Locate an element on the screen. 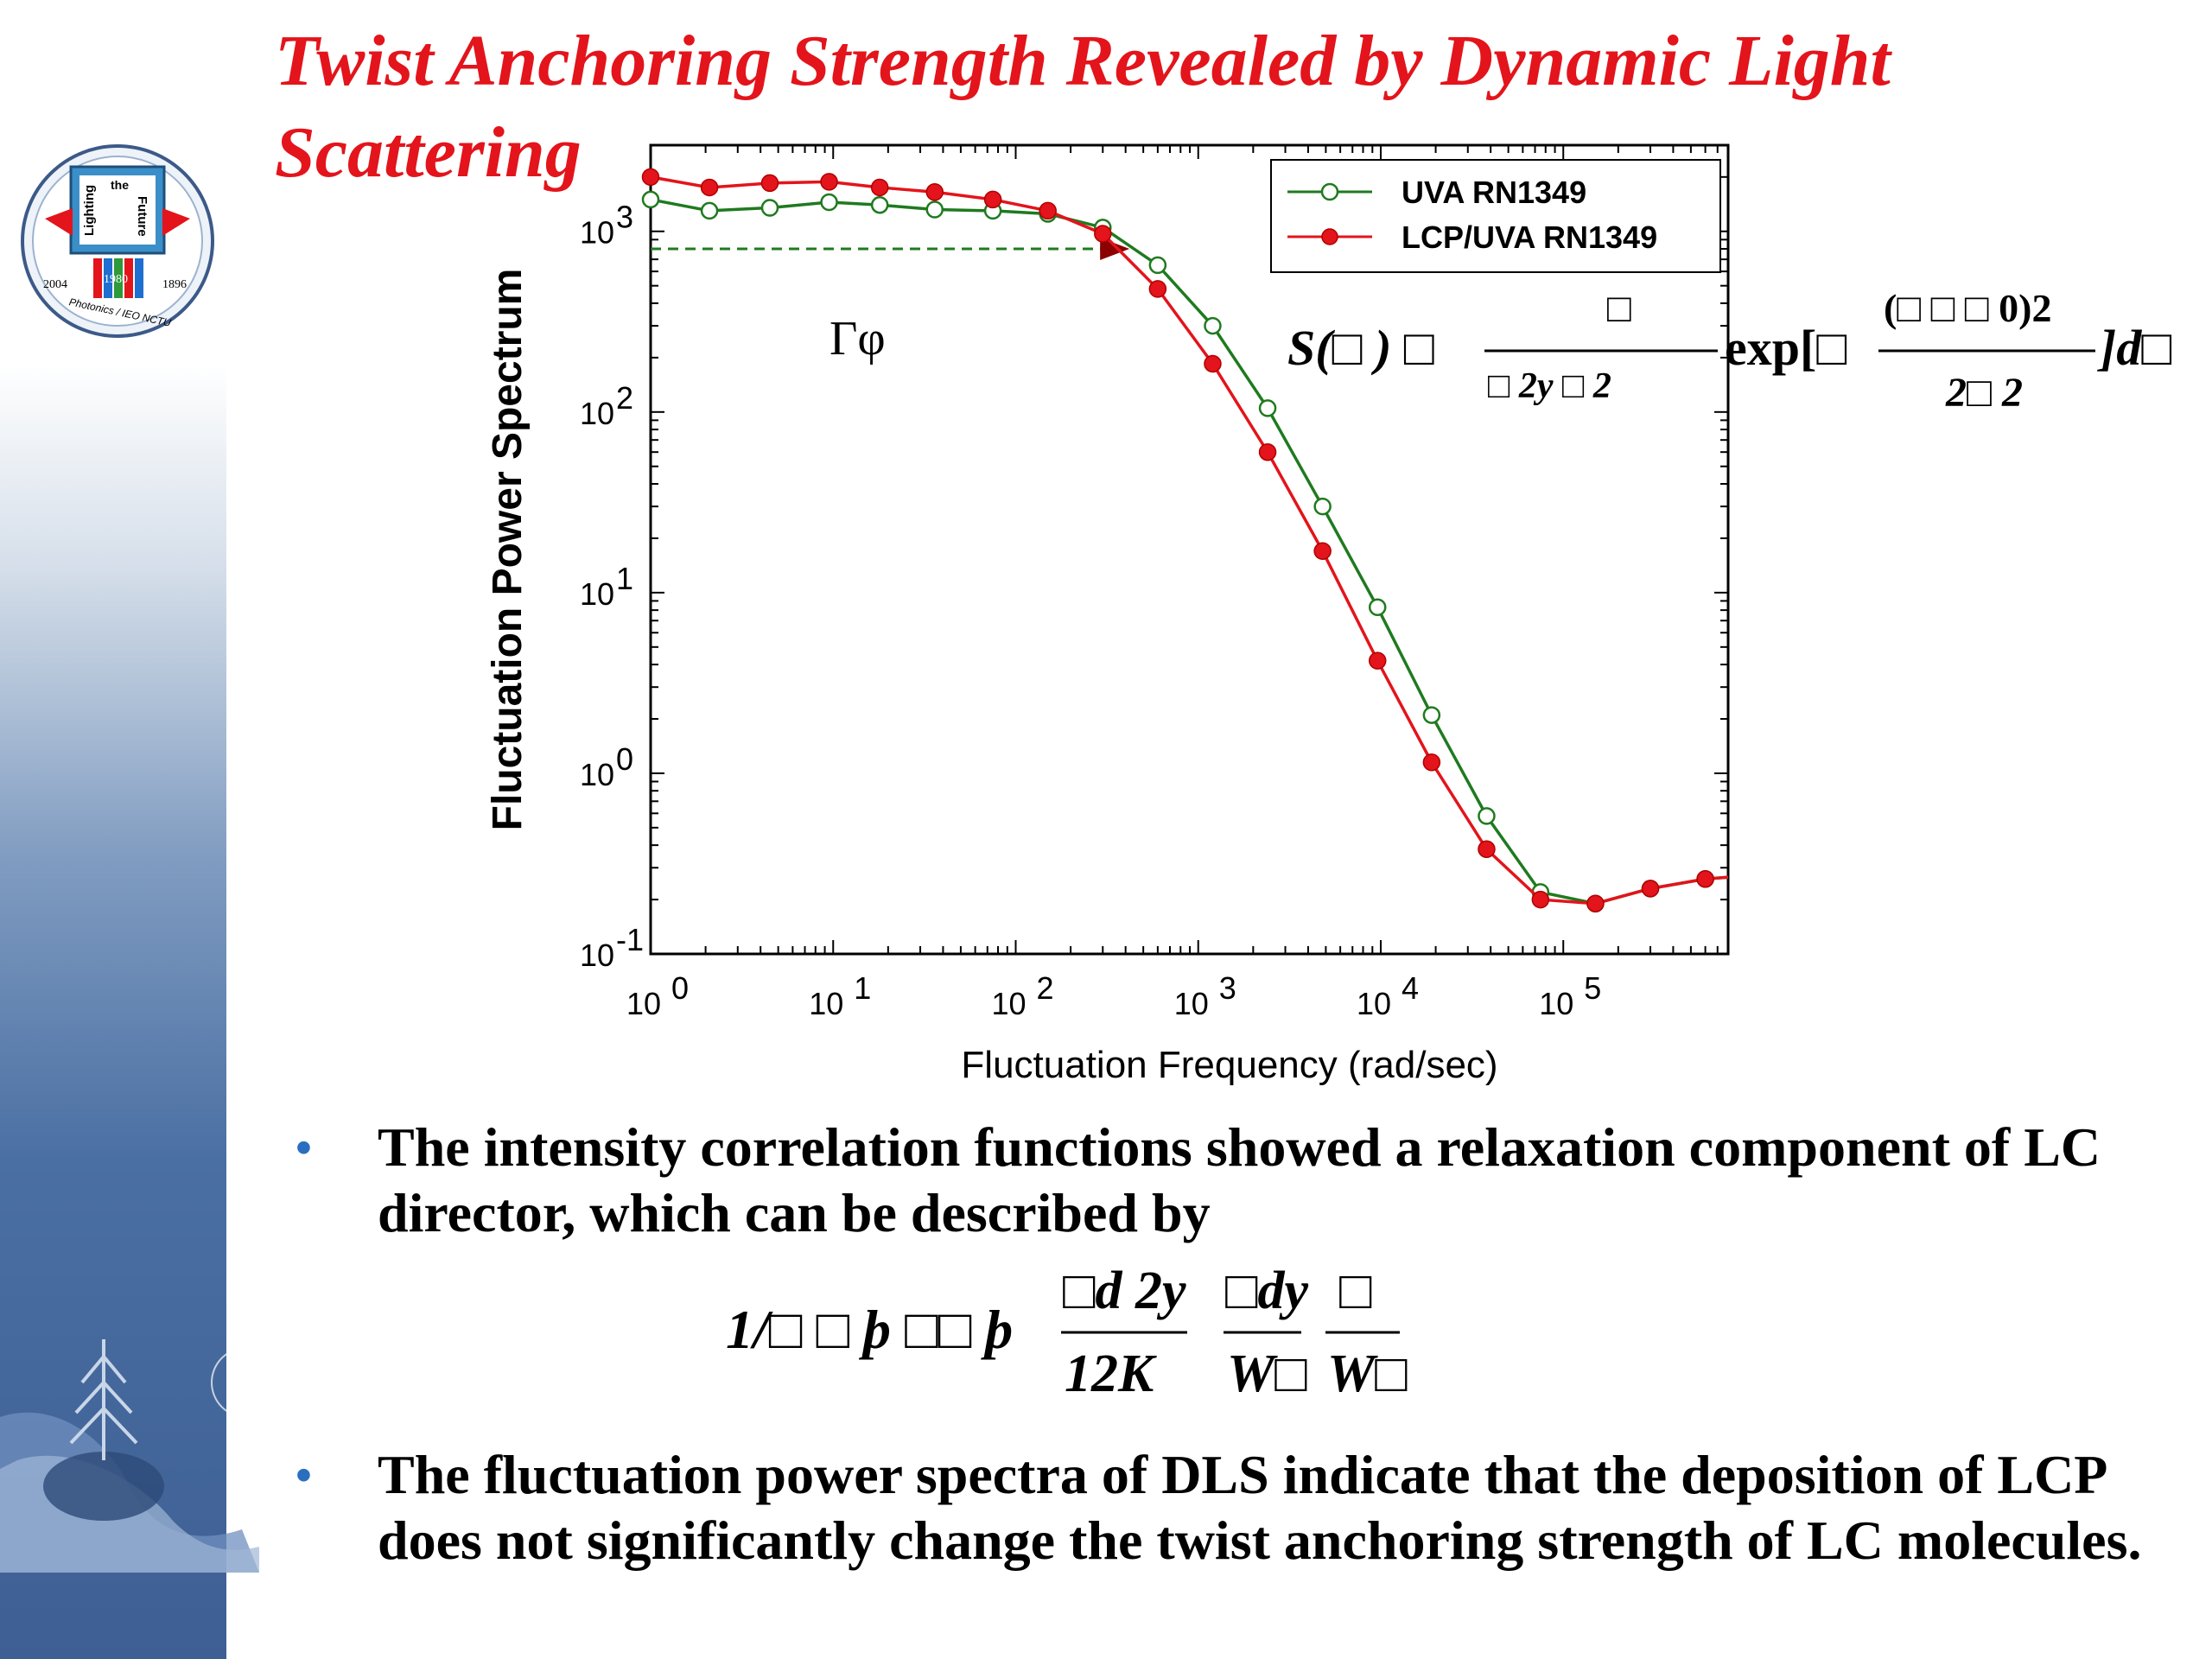  y-axis-label: Fluctuation Power Spectrum is located at coordinates (508, 550).